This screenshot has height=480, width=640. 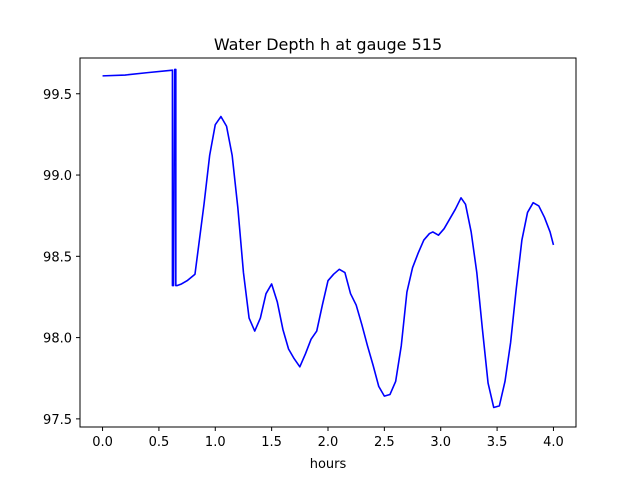 I want to click on x-tick-label: 1.0, so click(x=215, y=442).